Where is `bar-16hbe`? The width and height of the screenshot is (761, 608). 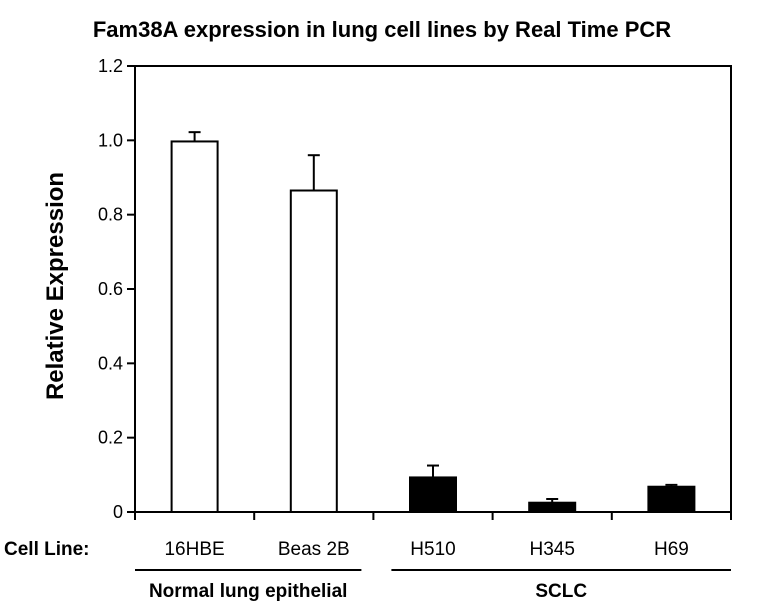 bar-16hbe is located at coordinates (194, 326).